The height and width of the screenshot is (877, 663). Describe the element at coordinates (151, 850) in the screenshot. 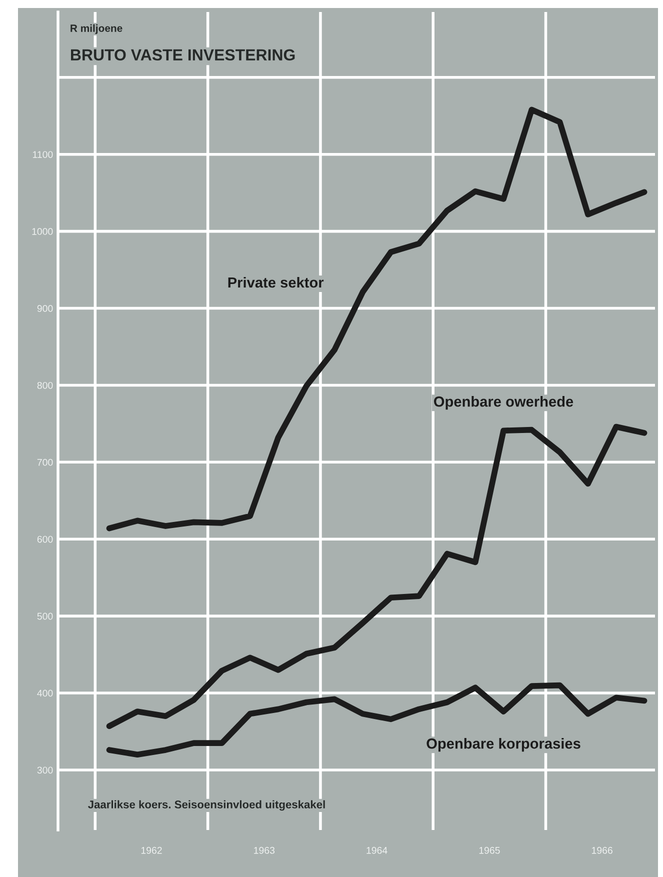

I see `x-tick-label: 1962` at that location.